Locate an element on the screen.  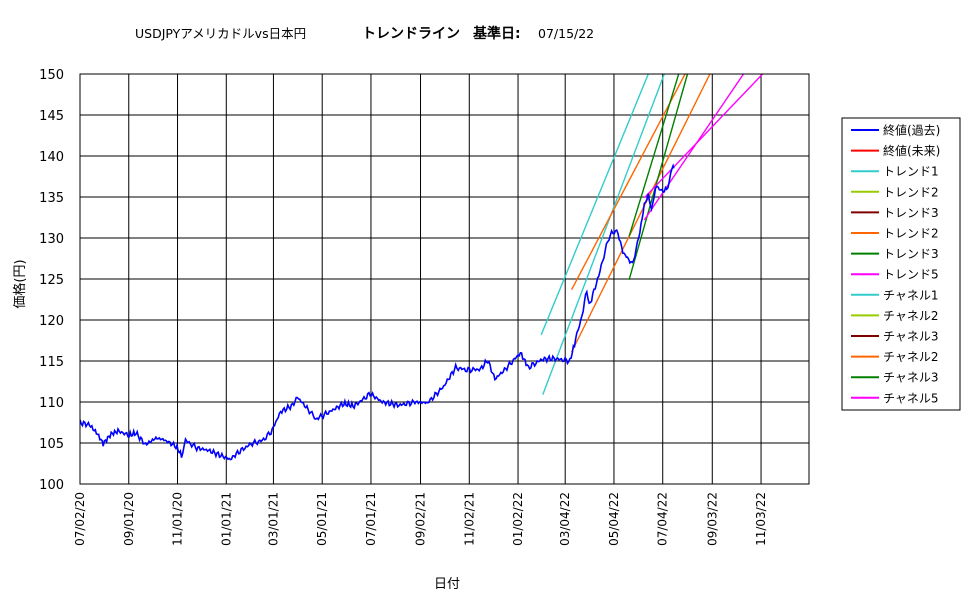
y-tick-label: 130 is located at coordinates (51, 239).